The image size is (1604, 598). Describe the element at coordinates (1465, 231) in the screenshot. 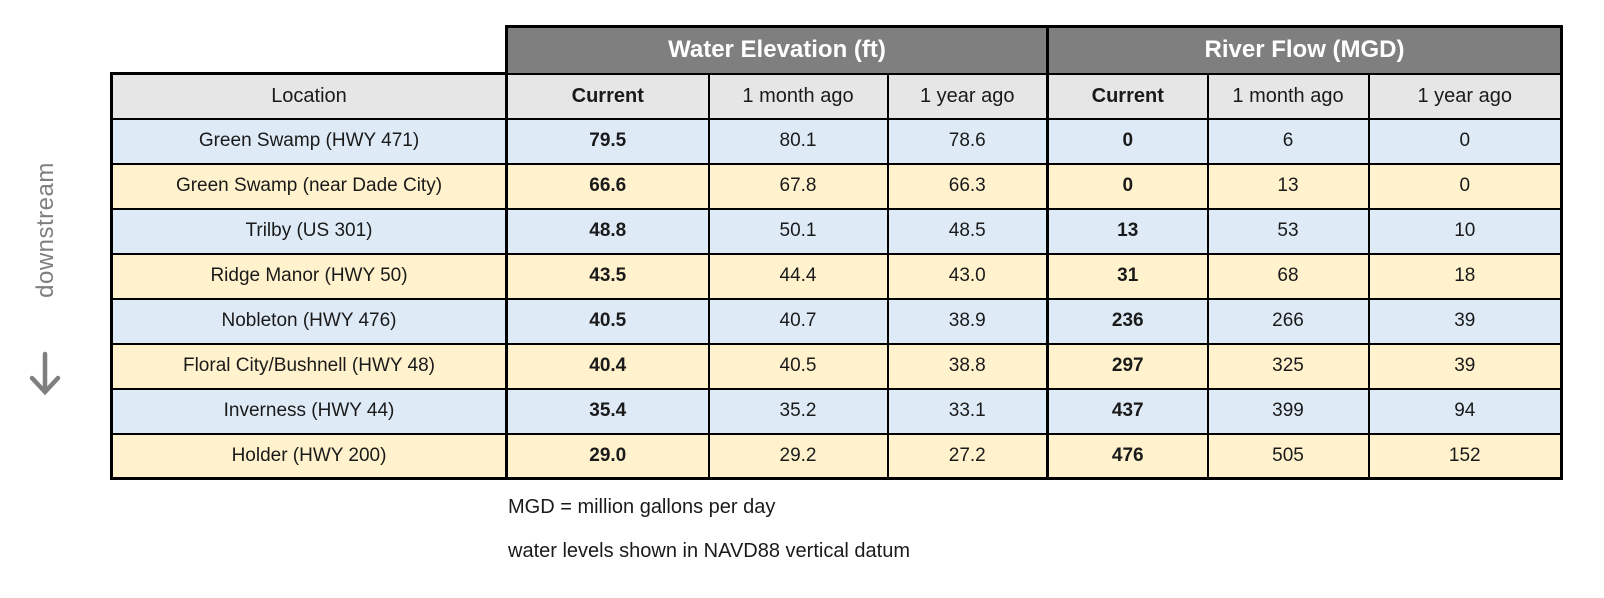

I see `data-cell: 10` at that location.